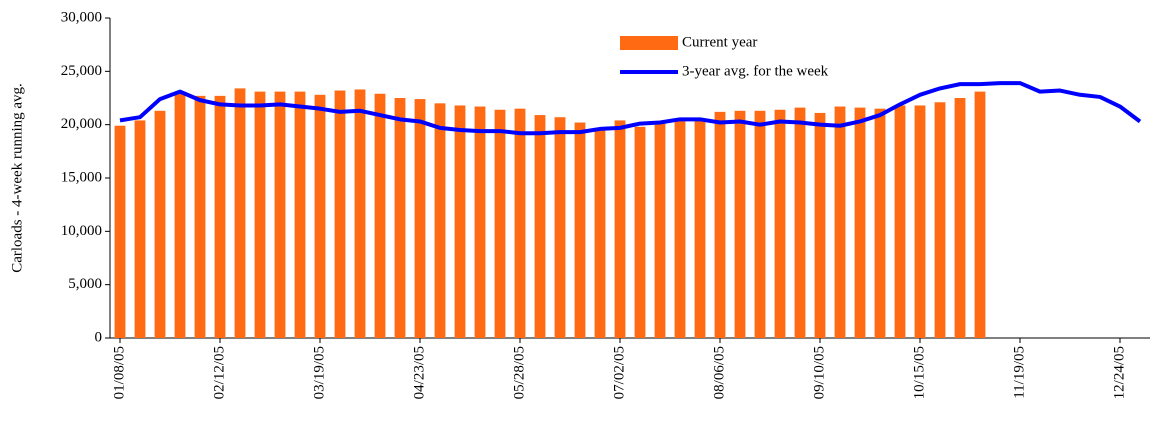 This screenshot has height=430, width=1153. Describe the element at coordinates (1019, 372) in the screenshot. I see `x-tick-label: 11/19/05` at that location.